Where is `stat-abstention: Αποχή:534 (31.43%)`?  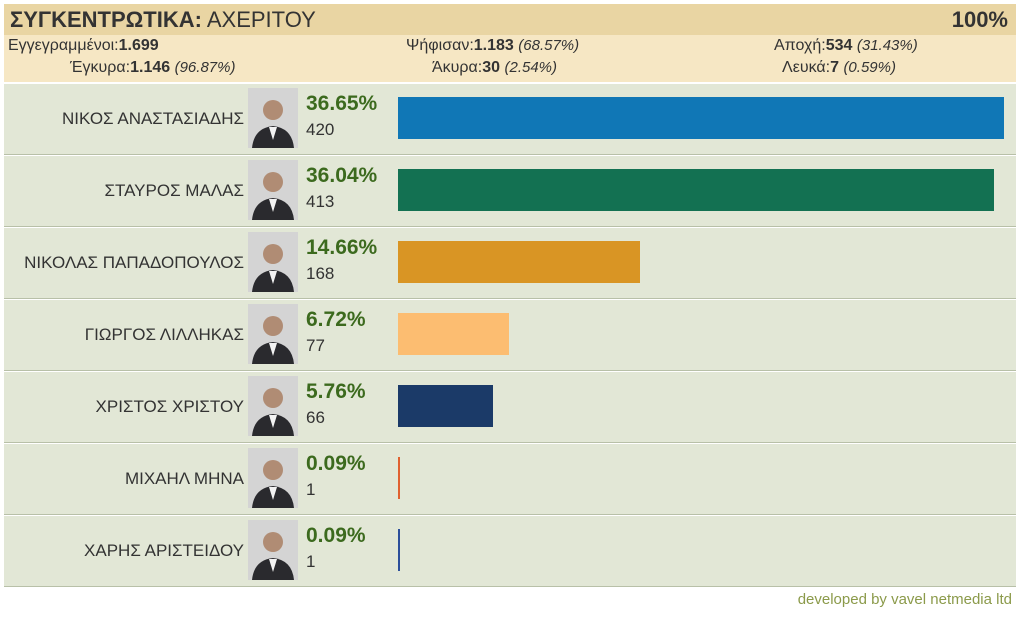 stat-abstention: Αποχή:534 (31.43%) is located at coordinates (846, 46).